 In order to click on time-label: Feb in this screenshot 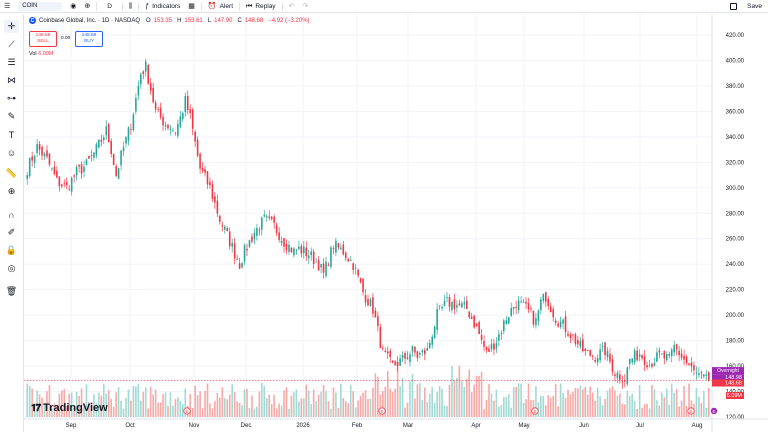, I will do `click(357, 426)`.